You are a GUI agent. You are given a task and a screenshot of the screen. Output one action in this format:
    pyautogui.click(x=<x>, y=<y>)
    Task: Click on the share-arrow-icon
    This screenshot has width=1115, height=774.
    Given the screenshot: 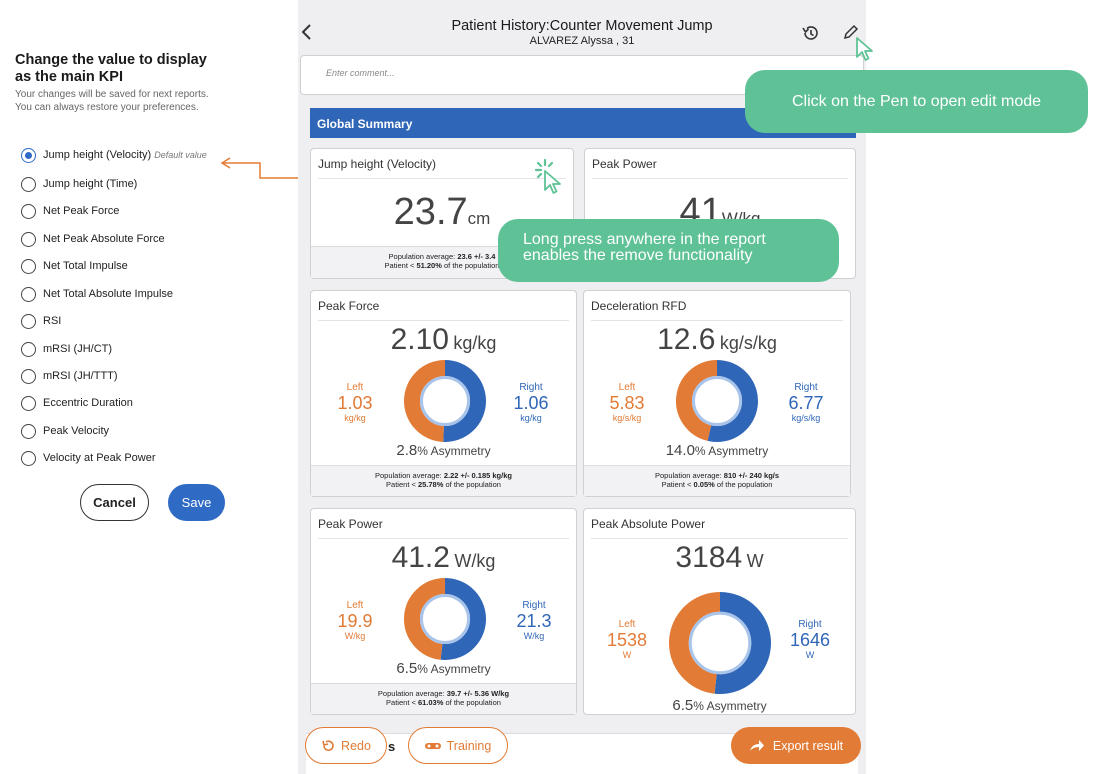 What is the action you would take?
    pyautogui.click(x=756, y=745)
    